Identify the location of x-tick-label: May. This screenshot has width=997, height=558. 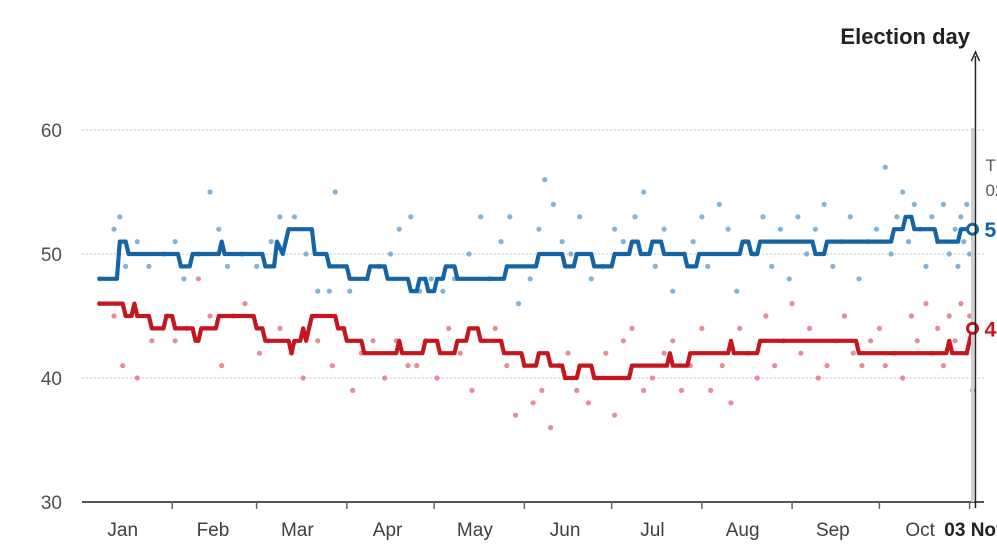
(475, 530).